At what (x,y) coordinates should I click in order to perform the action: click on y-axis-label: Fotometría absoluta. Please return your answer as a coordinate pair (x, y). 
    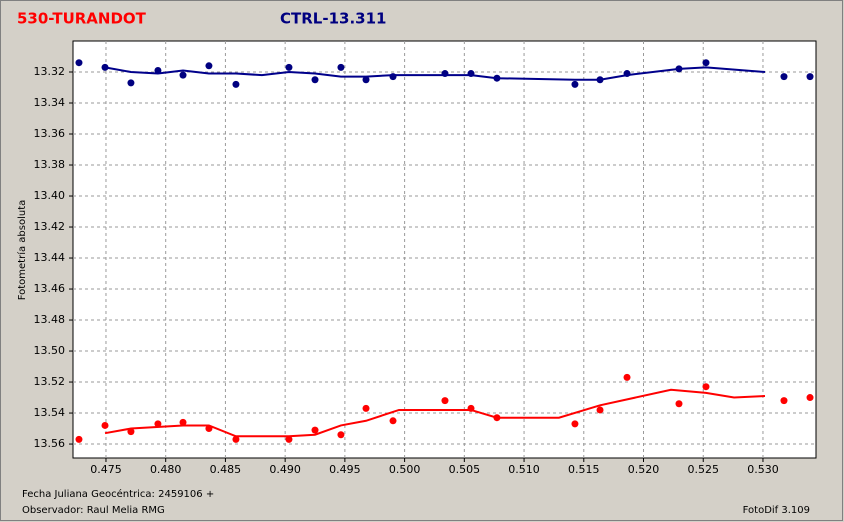
    Looking at the image, I should click on (22, 250).